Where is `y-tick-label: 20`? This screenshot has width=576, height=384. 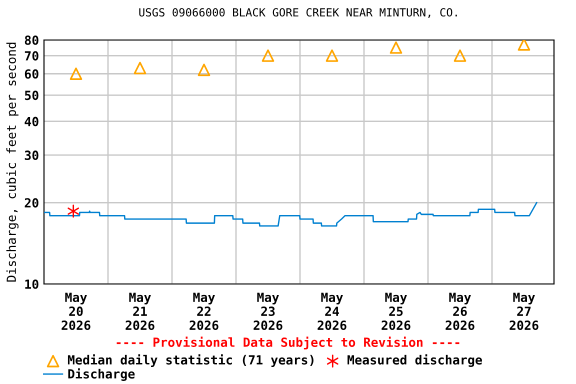 y-tick-label: 20 is located at coordinates (31, 203).